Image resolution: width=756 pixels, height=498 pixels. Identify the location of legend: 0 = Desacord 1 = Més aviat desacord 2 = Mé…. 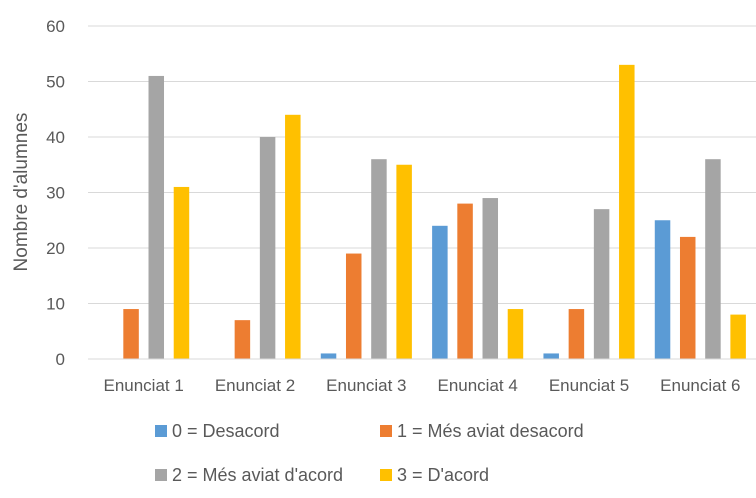
(369, 453).